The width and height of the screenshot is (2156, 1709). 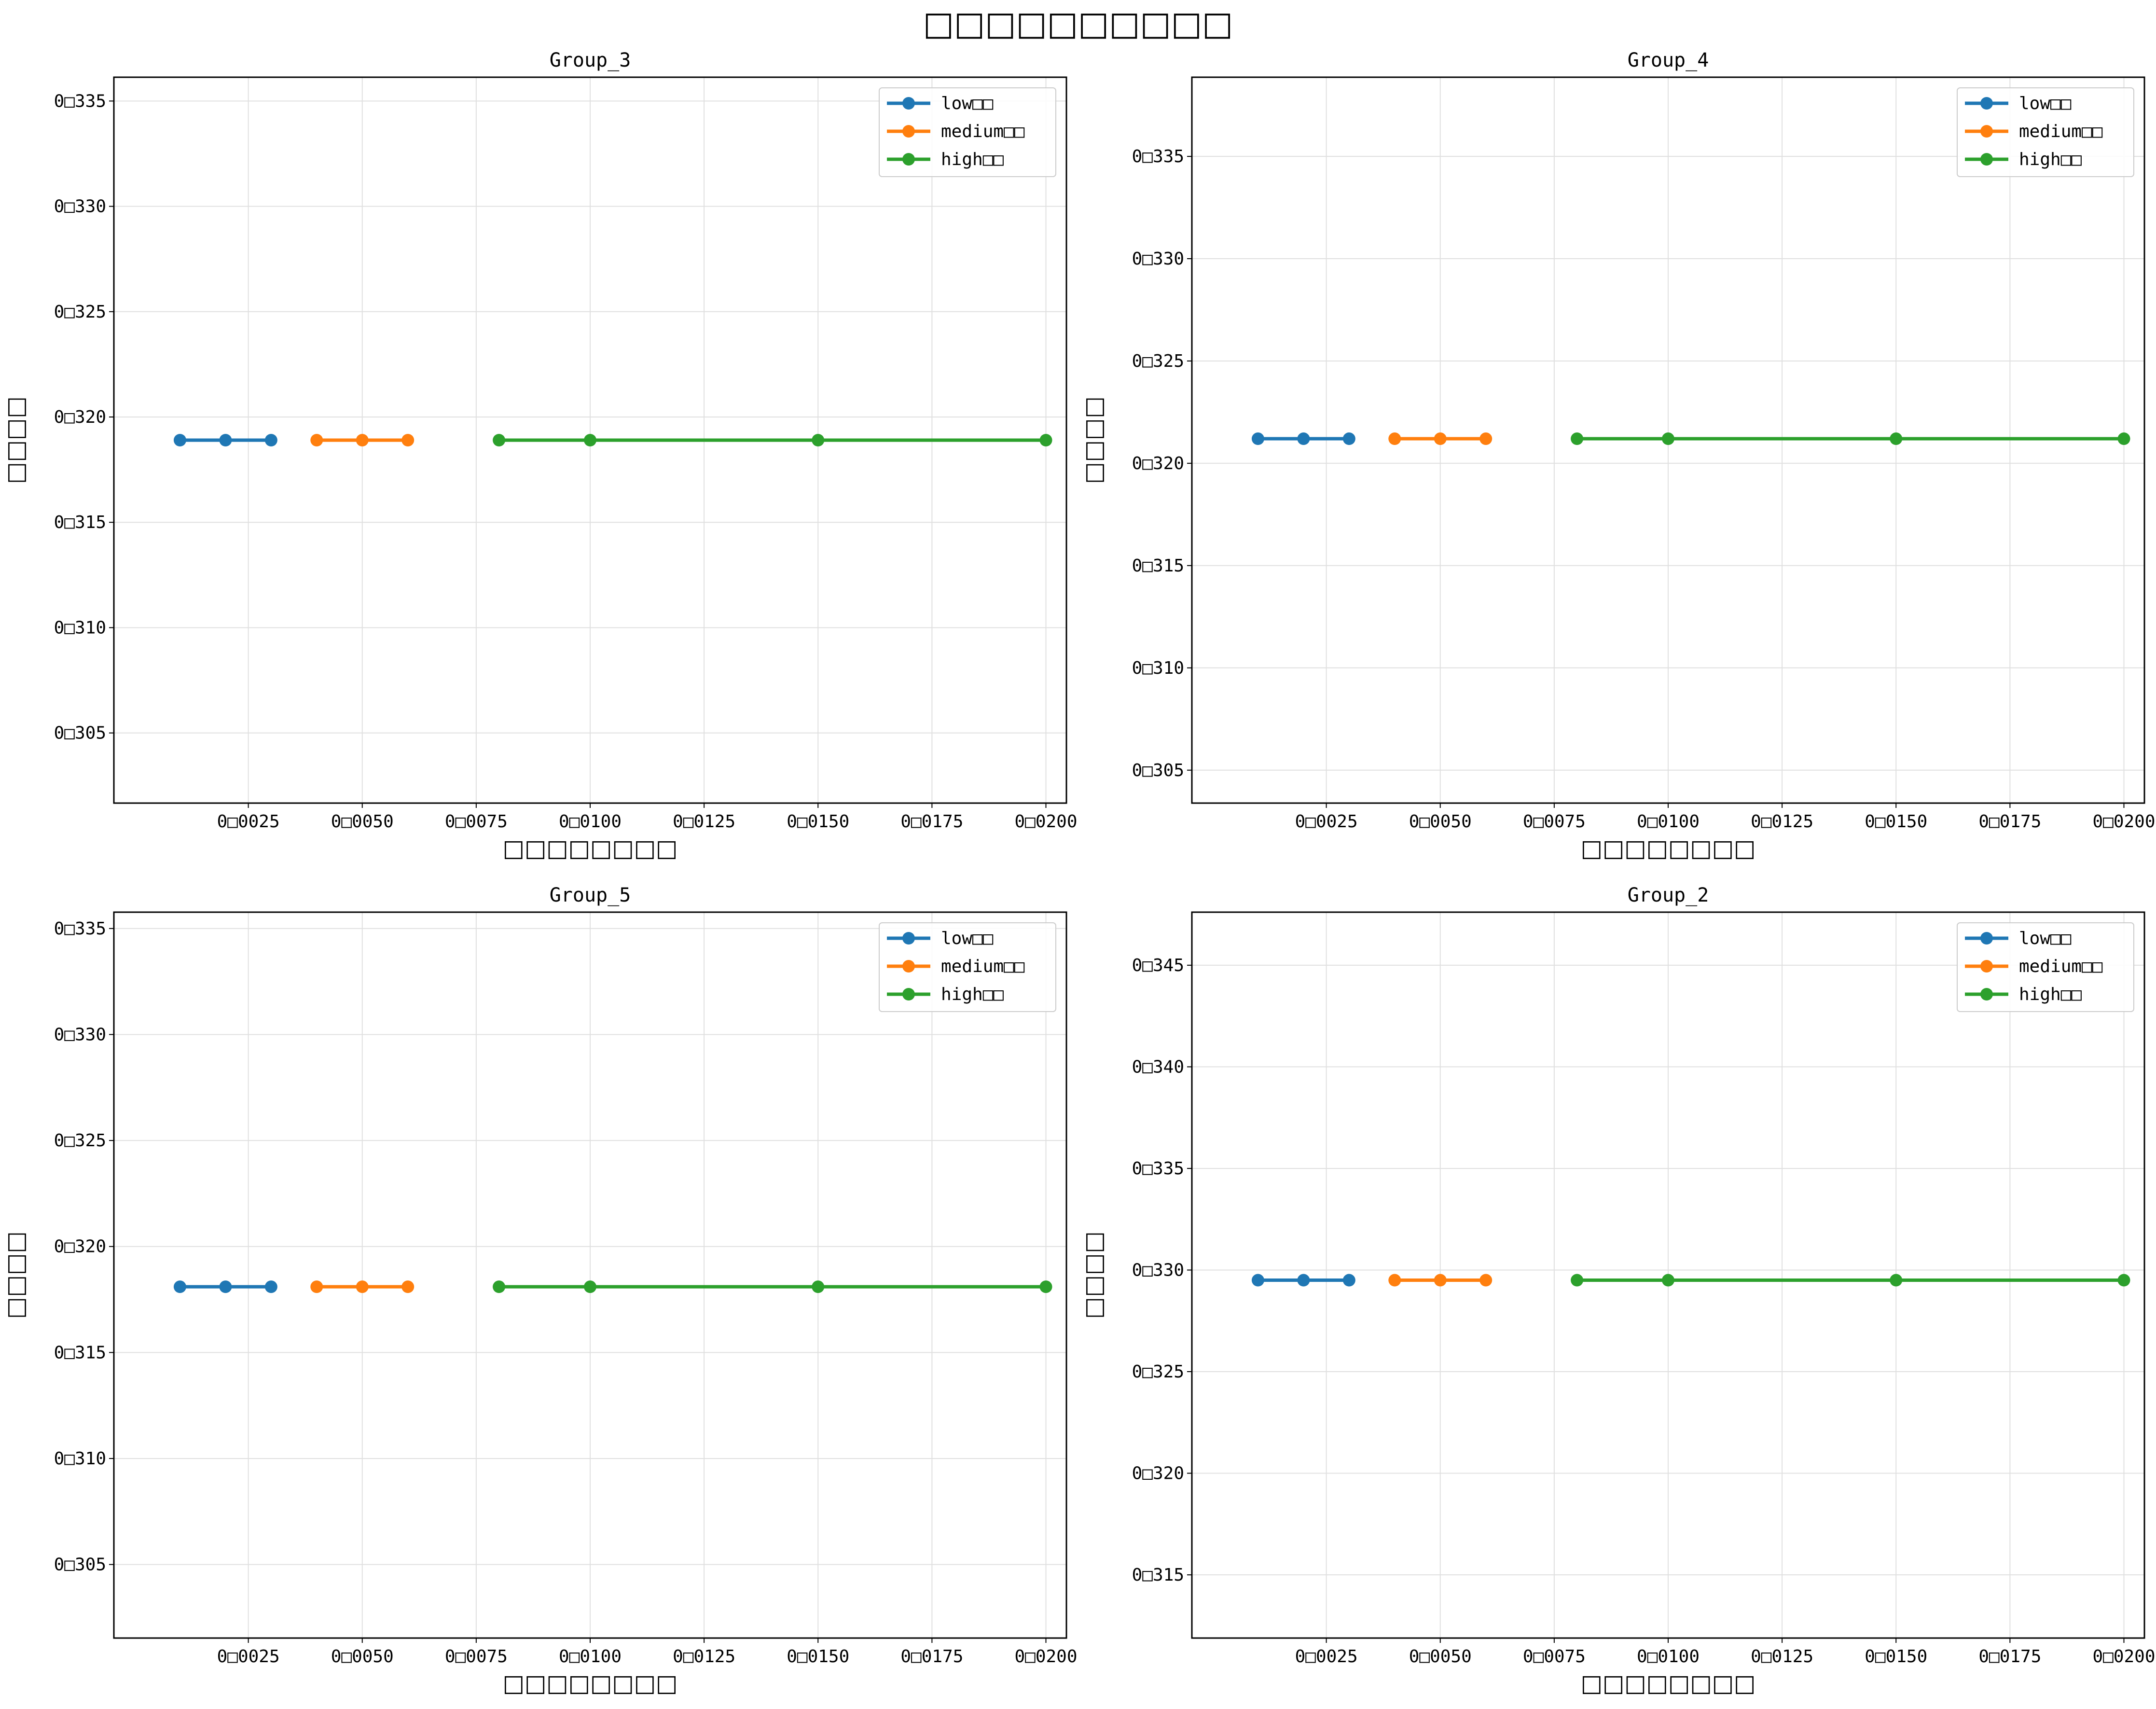 I want to click on panel-title: Group_4, so click(x=1668, y=60).